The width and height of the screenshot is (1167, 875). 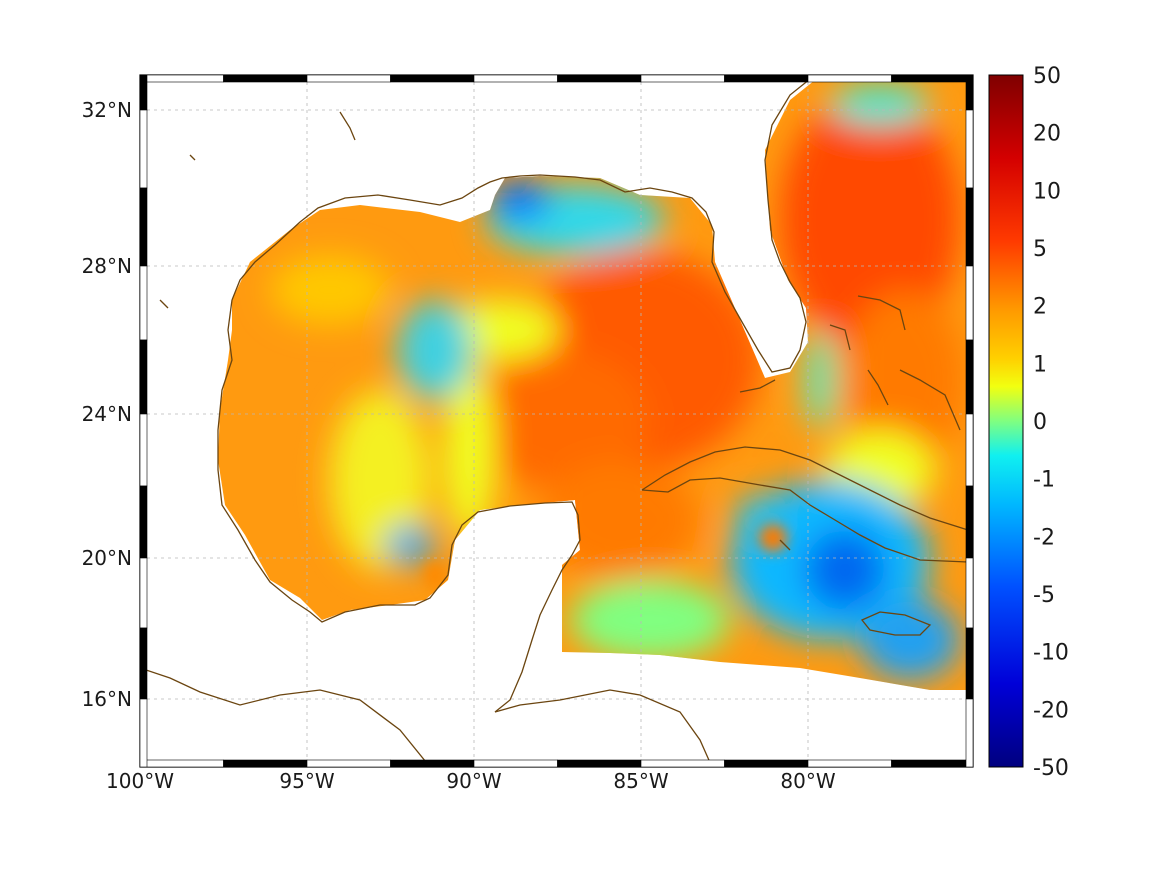 What do you see at coordinates (1040, 422) in the screenshot?
I see `colorbar-tick-label: 0` at bounding box center [1040, 422].